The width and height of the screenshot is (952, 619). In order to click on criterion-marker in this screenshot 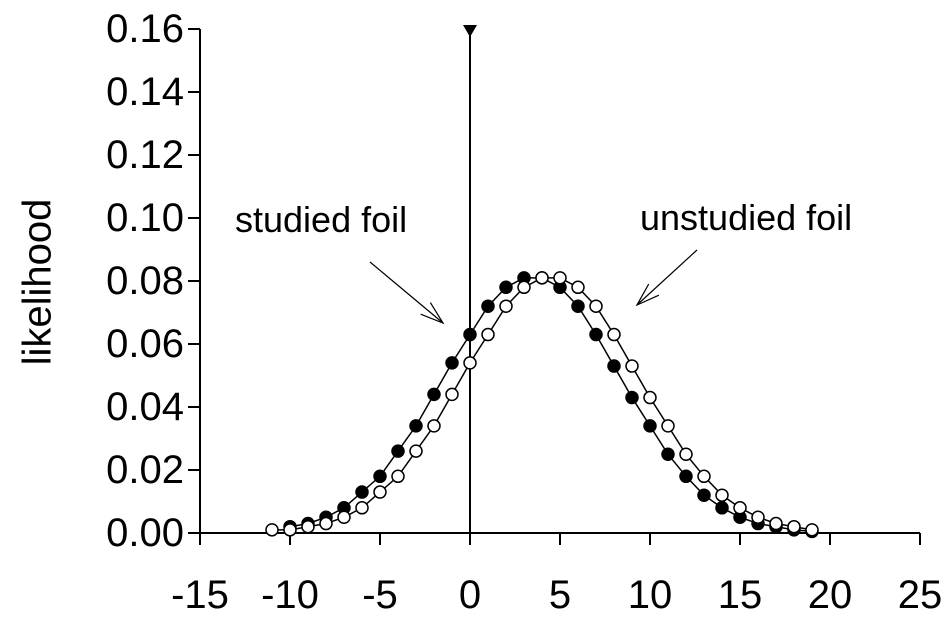, I will do `click(470, 31)`.